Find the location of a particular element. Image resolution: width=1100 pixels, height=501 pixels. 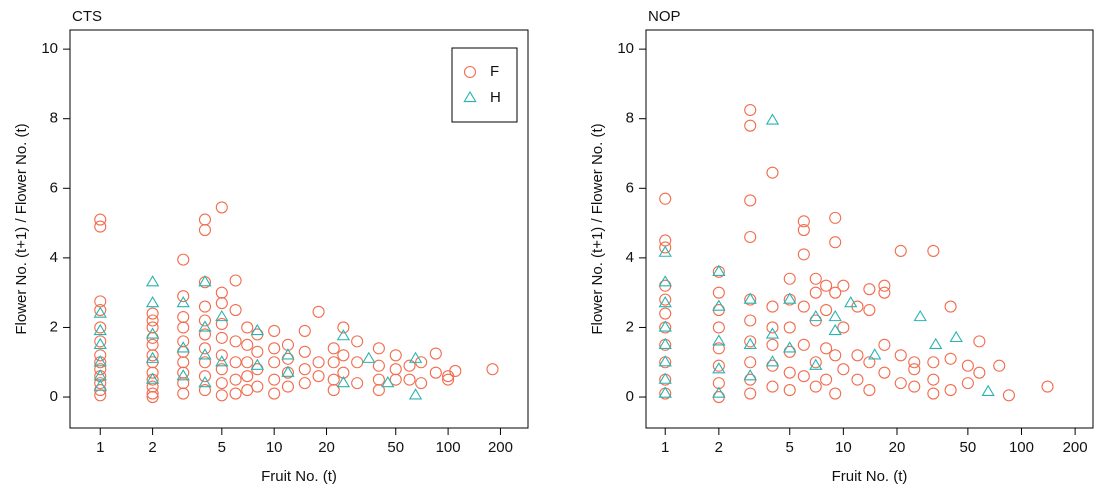

y-tick-label: 4 is located at coordinates (630, 257).